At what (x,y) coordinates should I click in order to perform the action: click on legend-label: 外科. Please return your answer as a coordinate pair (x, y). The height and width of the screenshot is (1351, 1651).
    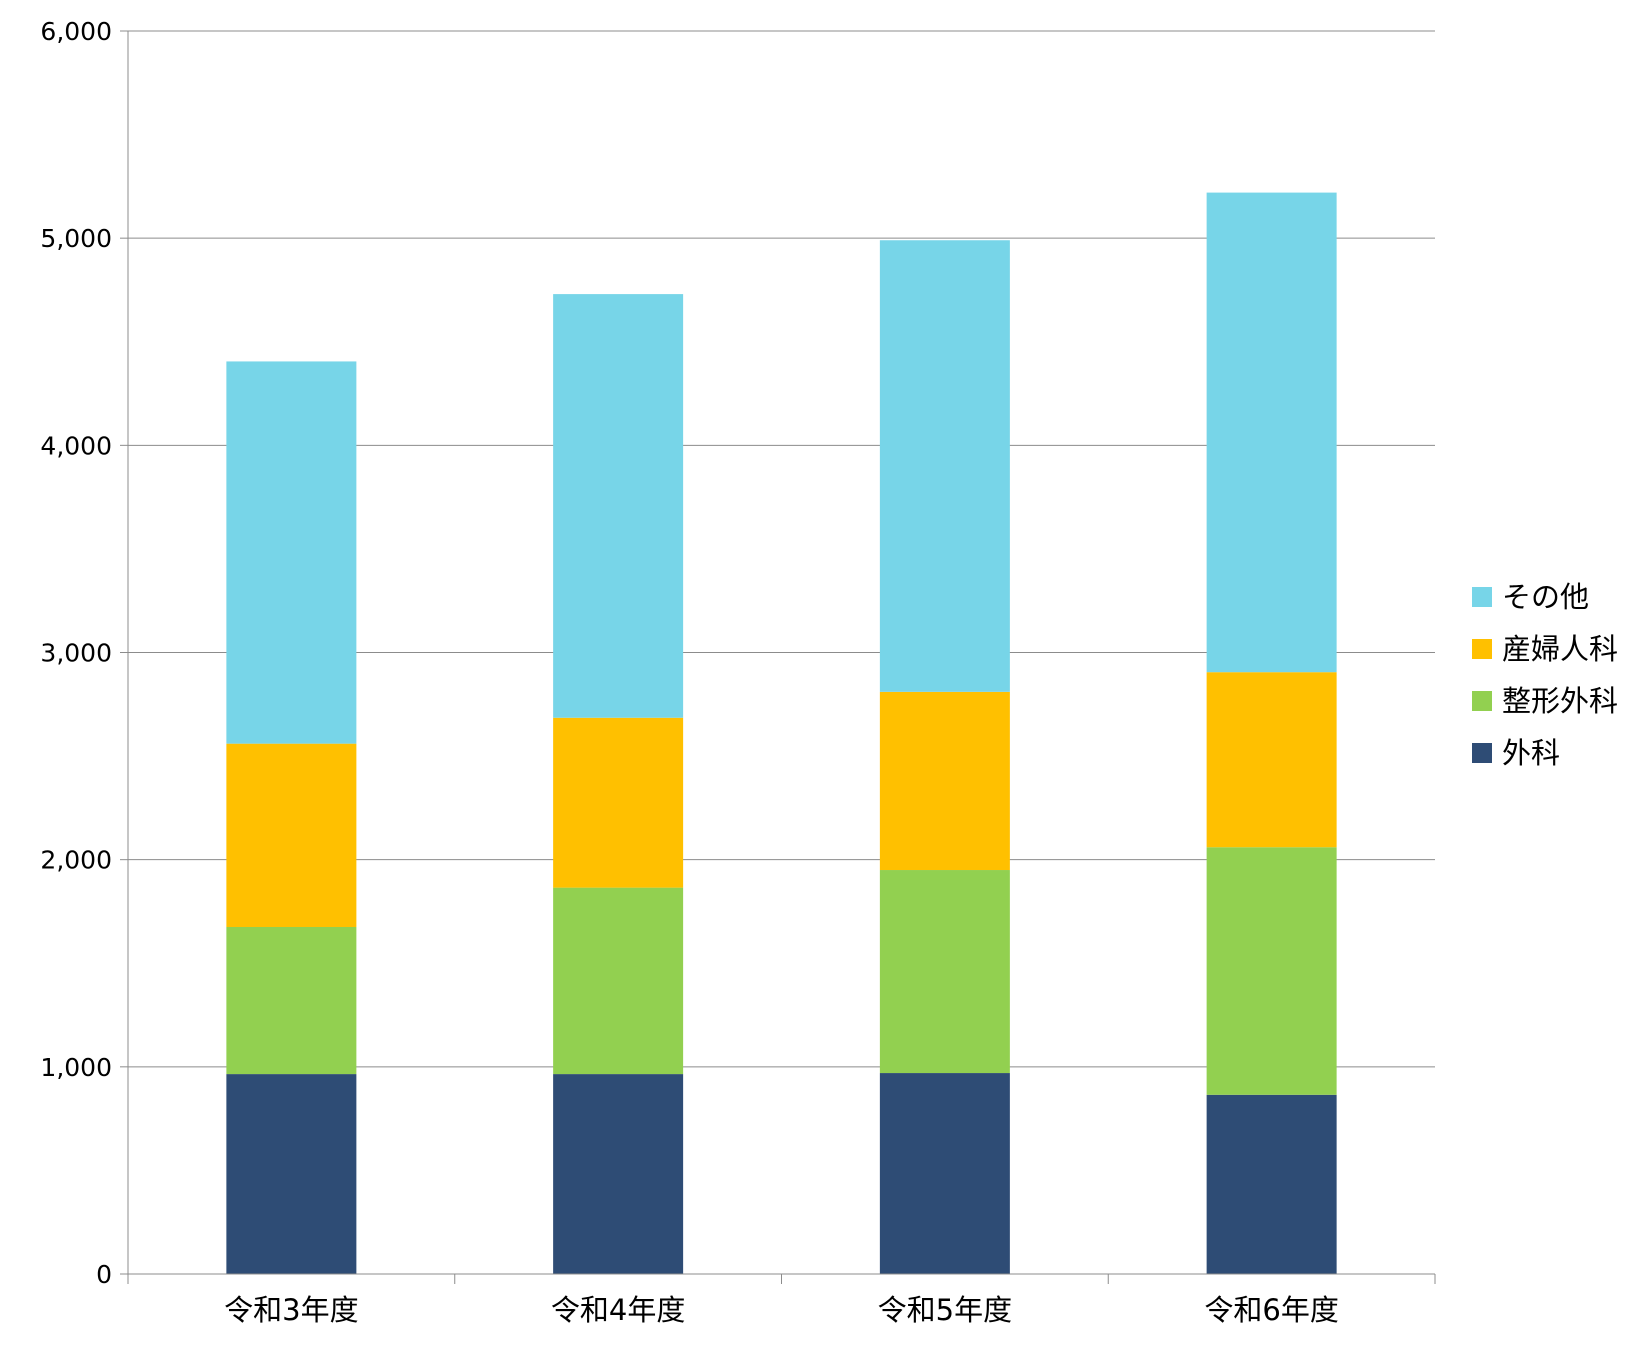
    Looking at the image, I should click on (1531, 753).